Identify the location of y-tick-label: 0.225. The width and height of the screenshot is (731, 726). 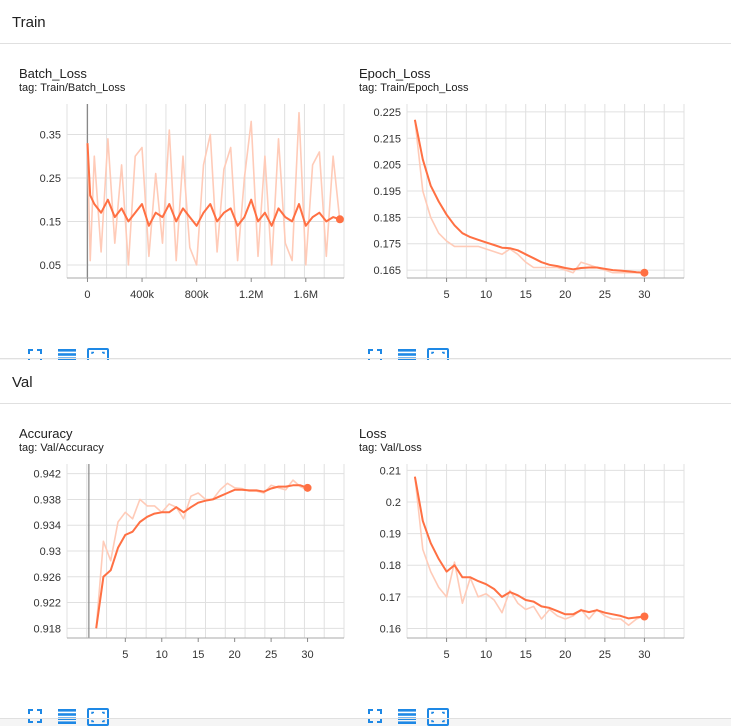
(387, 113).